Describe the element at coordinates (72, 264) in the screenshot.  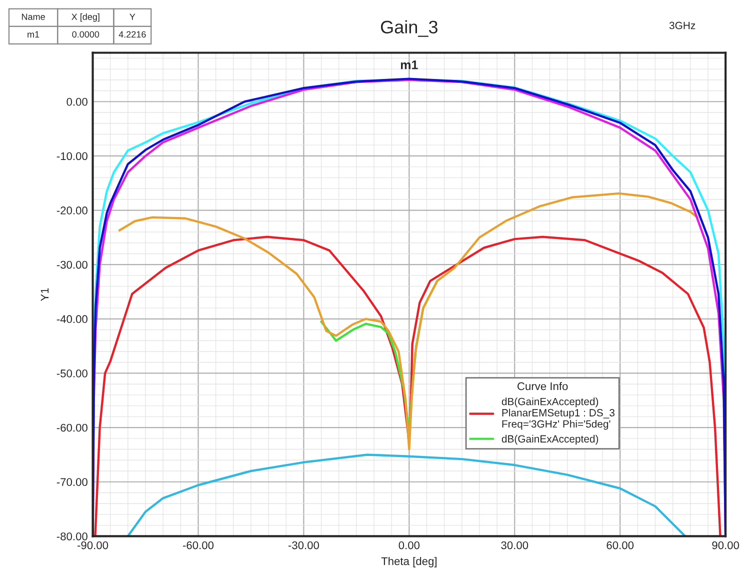
I see `y-tick-label: -30.00` at that location.